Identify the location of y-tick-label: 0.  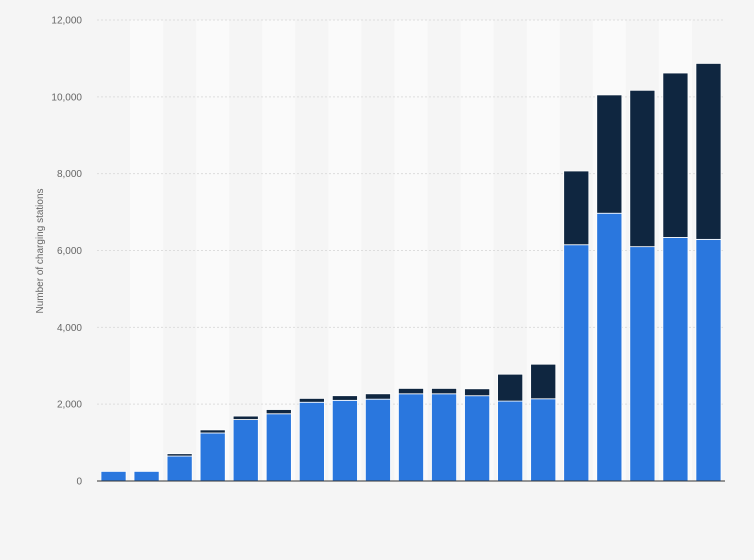
(79, 482).